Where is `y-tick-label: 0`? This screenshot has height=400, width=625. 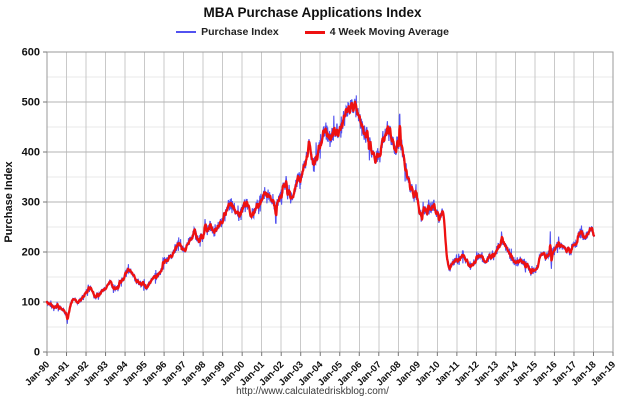 y-tick-label: 0 is located at coordinates (37, 353).